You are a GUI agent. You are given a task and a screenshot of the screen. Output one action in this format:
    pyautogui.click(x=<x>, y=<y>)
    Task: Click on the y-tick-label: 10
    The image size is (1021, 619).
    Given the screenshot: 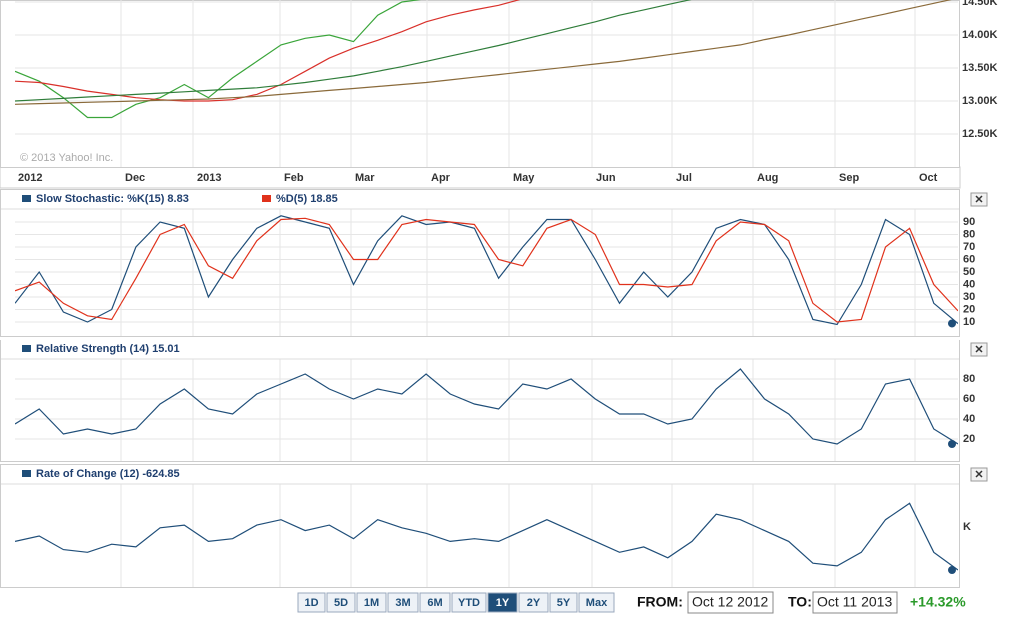 What is the action you would take?
    pyautogui.click(x=969, y=322)
    